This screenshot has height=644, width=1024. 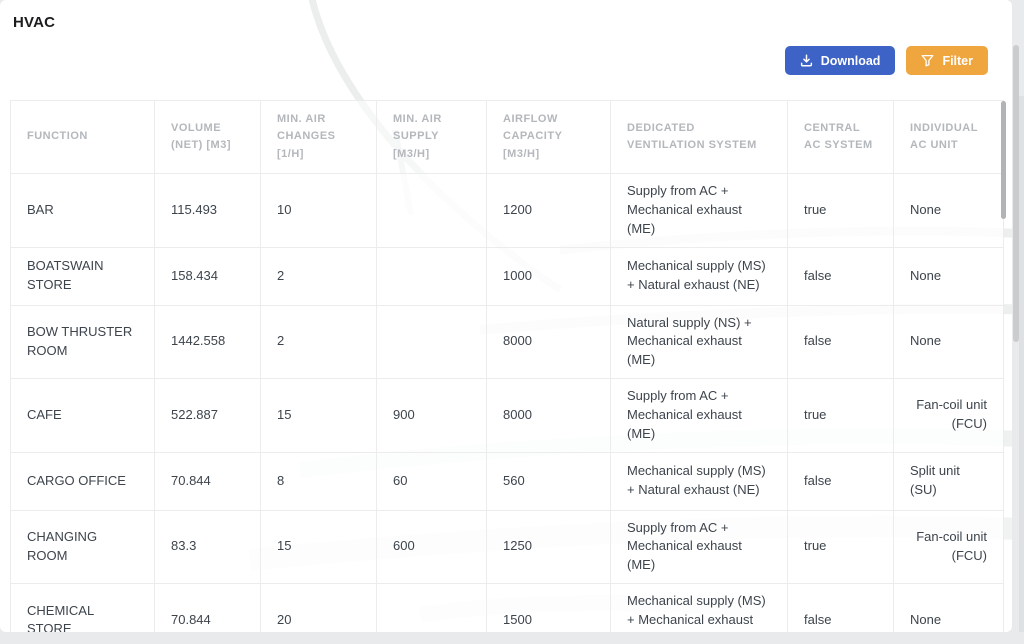 I want to click on cell-volume: 158.434, so click(x=207, y=276).